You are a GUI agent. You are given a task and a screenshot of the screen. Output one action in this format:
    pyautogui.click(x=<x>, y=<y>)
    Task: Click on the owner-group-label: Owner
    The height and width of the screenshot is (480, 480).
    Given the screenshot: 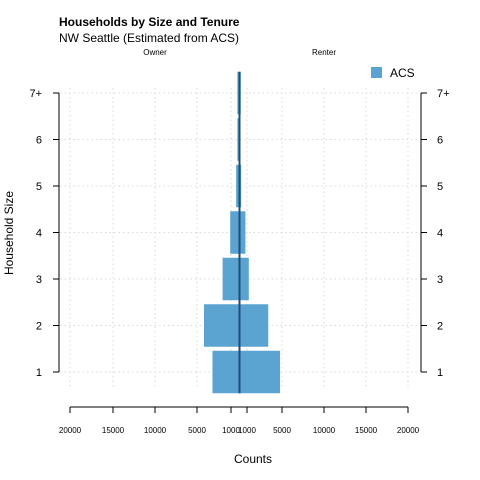 What is the action you would take?
    pyautogui.click(x=155, y=52)
    